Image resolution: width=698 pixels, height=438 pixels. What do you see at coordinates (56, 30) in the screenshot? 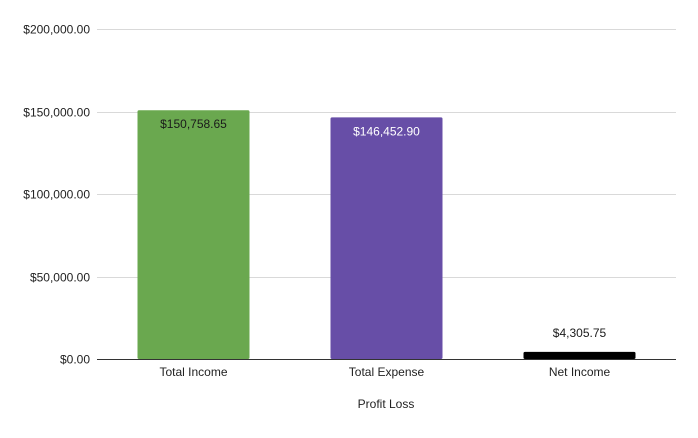
I see `y-tick-label: $200,000.00` at bounding box center [56, 30].